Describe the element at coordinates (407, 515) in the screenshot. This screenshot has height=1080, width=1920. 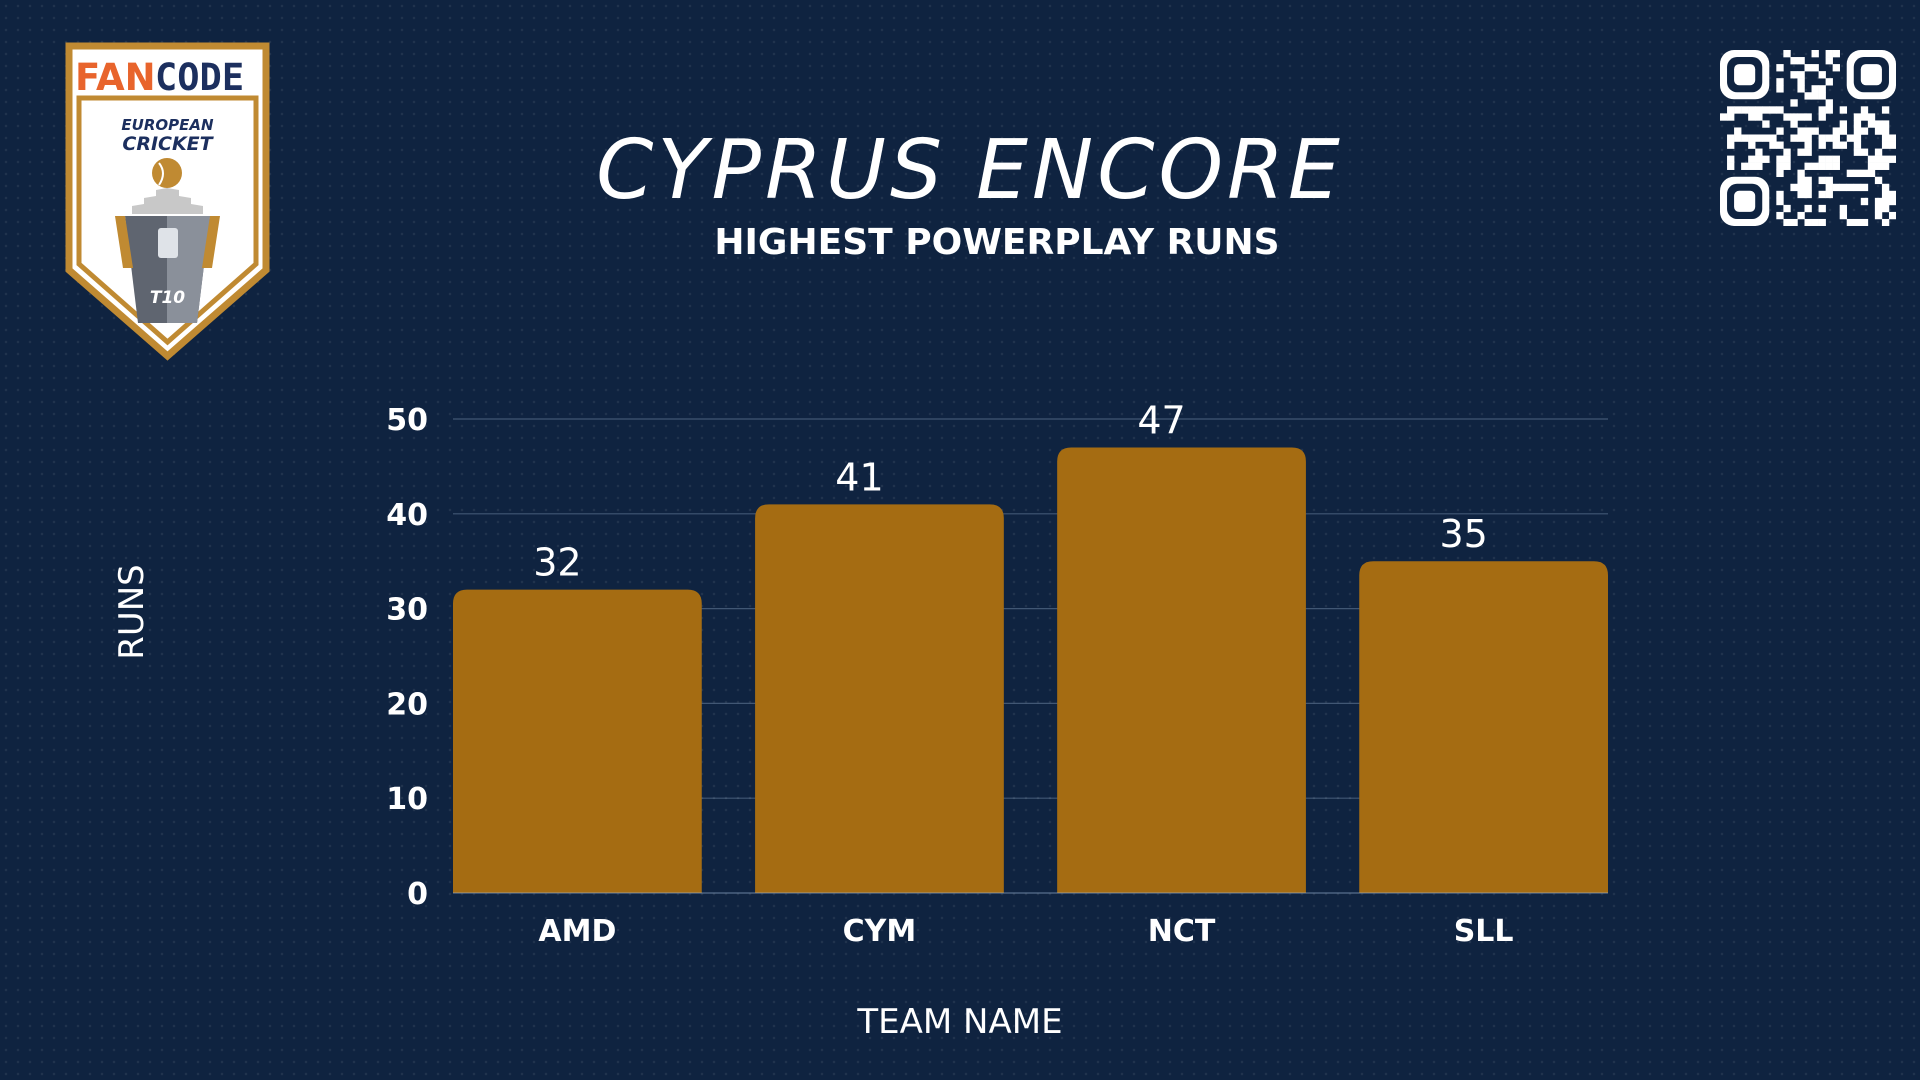
I see `y-tick-label: 40` at that location.